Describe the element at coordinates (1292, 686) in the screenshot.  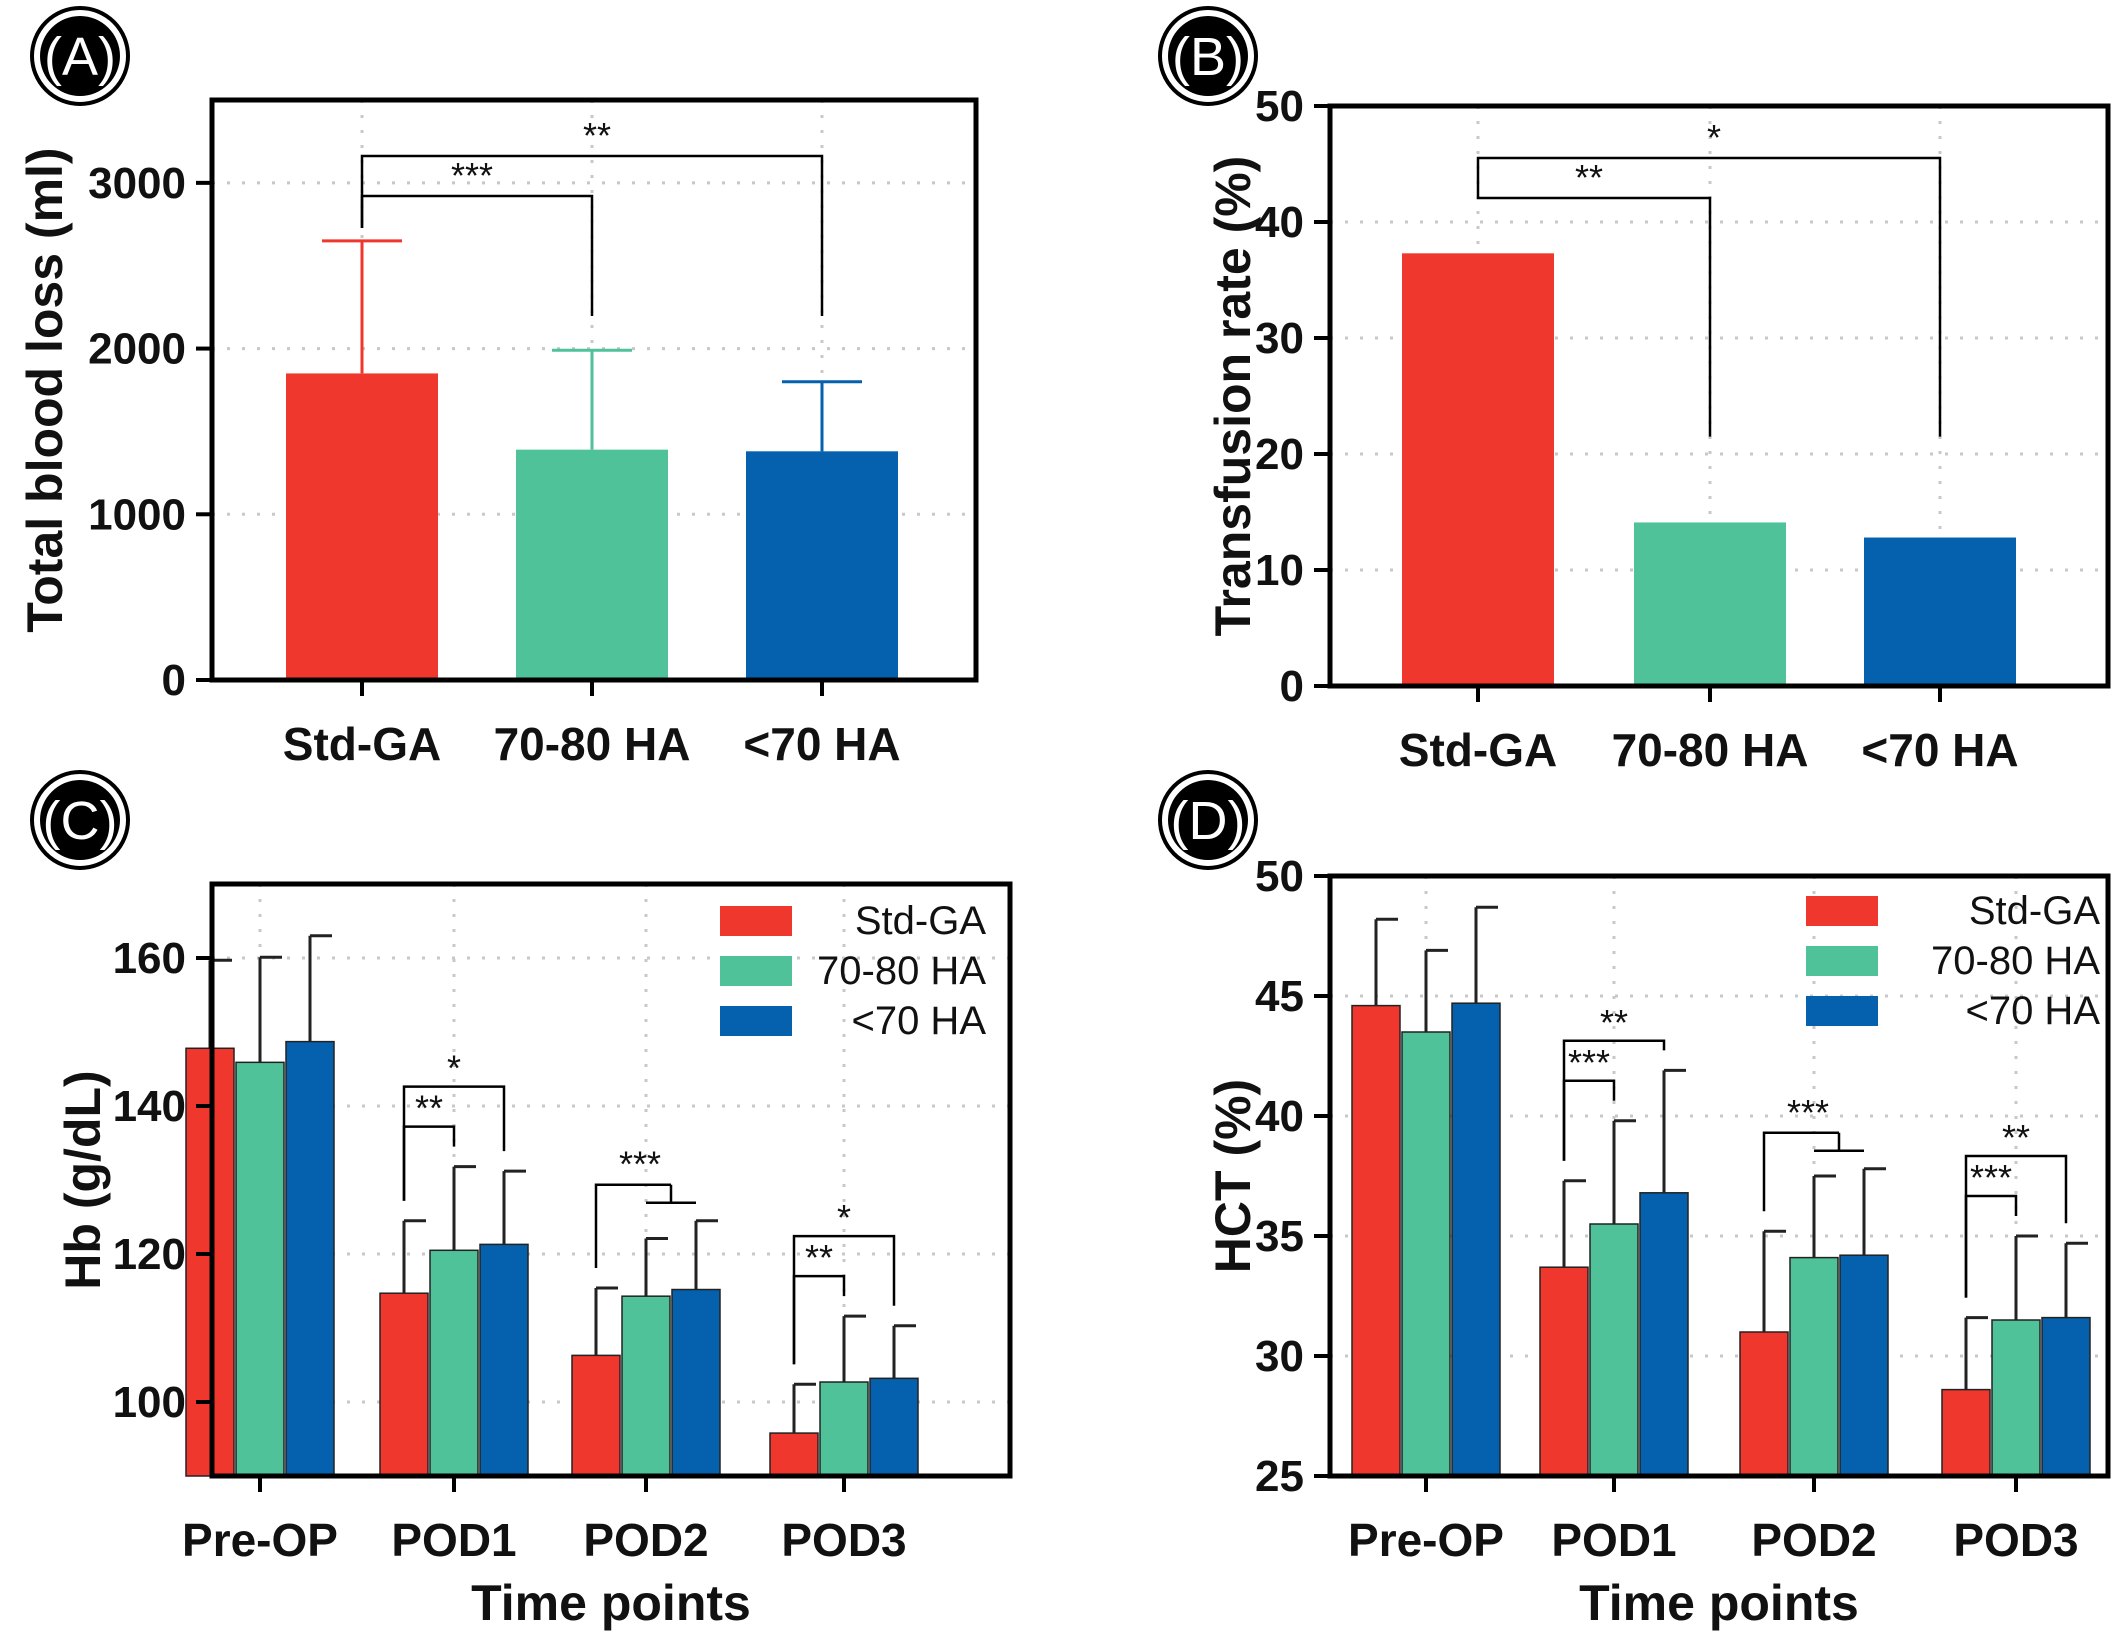
I see `y-tick-label: 0` at that location.